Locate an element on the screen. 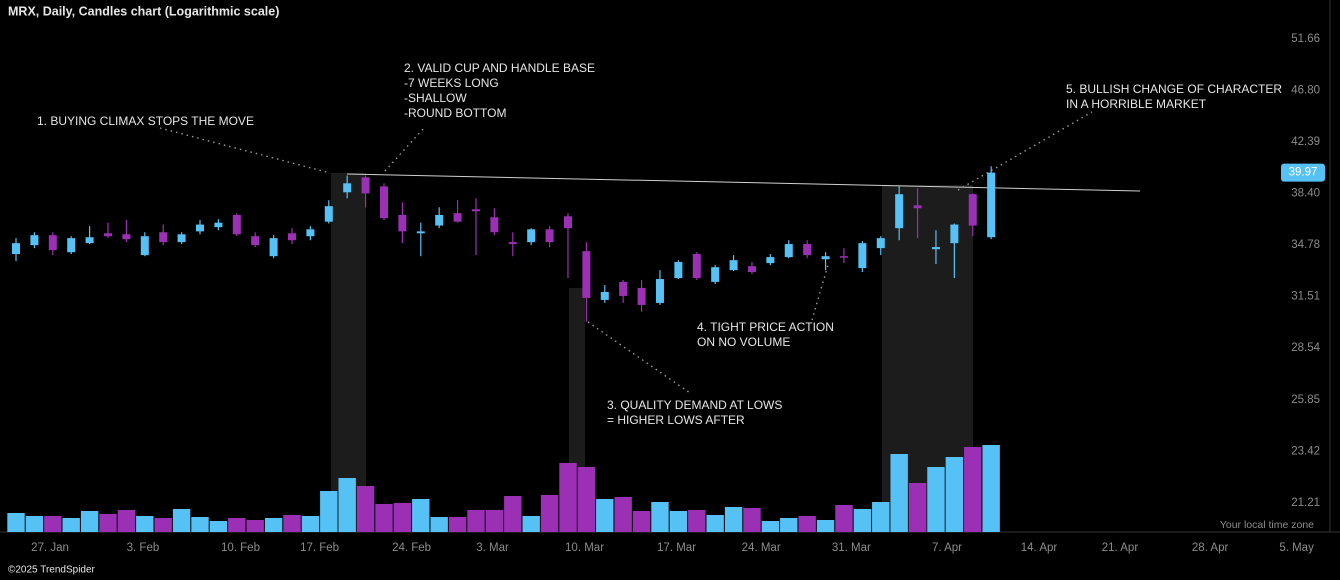 The height and width of the screenshot is (580, 1340). x-tick-label: 27. Jan is located at coordinates (50, 548).